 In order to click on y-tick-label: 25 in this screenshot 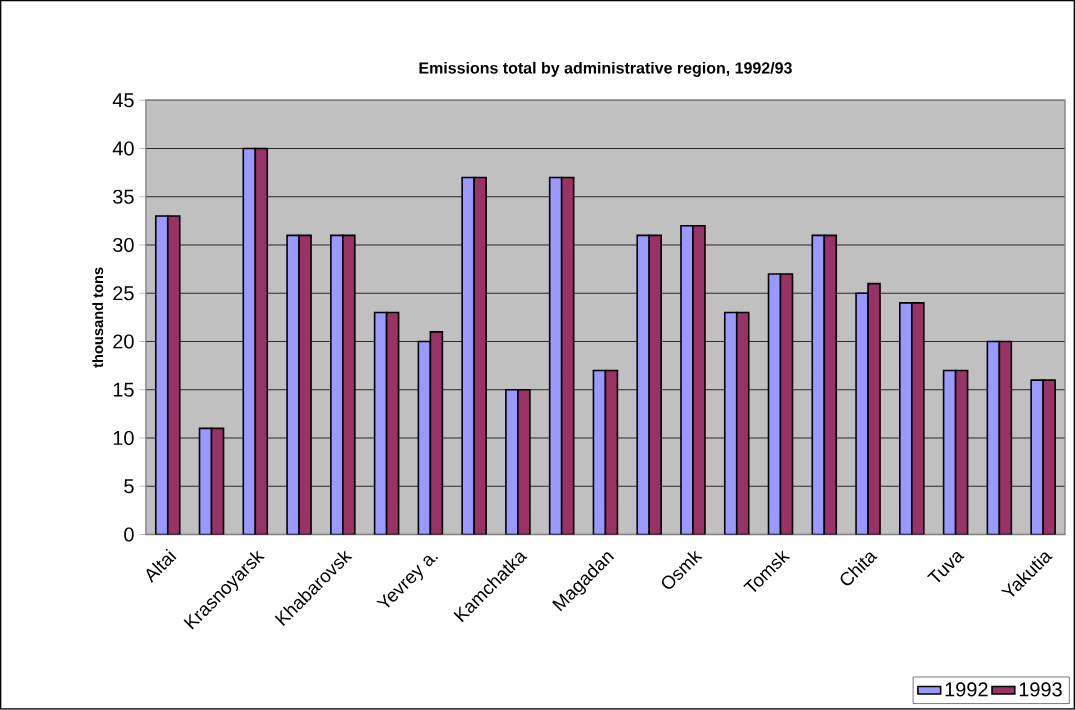, I will do `click(123, 293)`.